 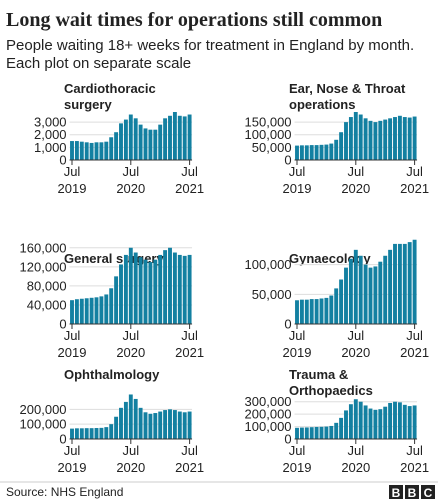 I want to click on logo-letter: C, so click(x=428, y=493).